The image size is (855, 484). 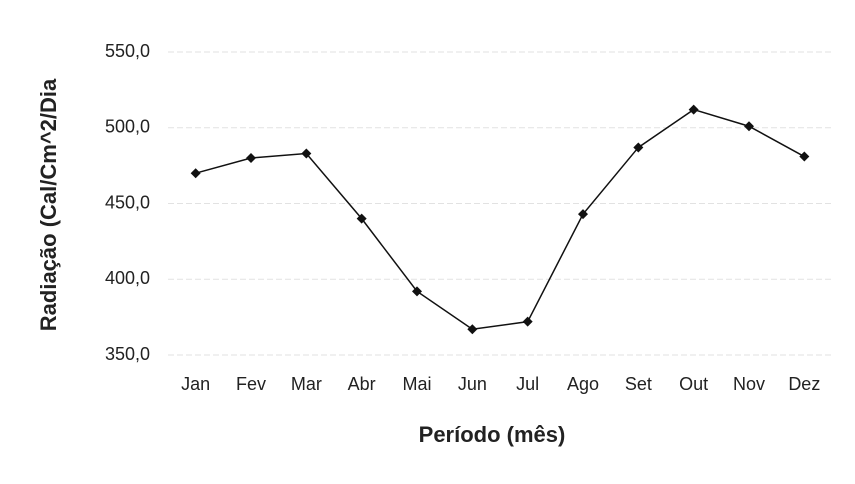 I want to click on x-tick-label: Mar, so click(x=306, y=384).